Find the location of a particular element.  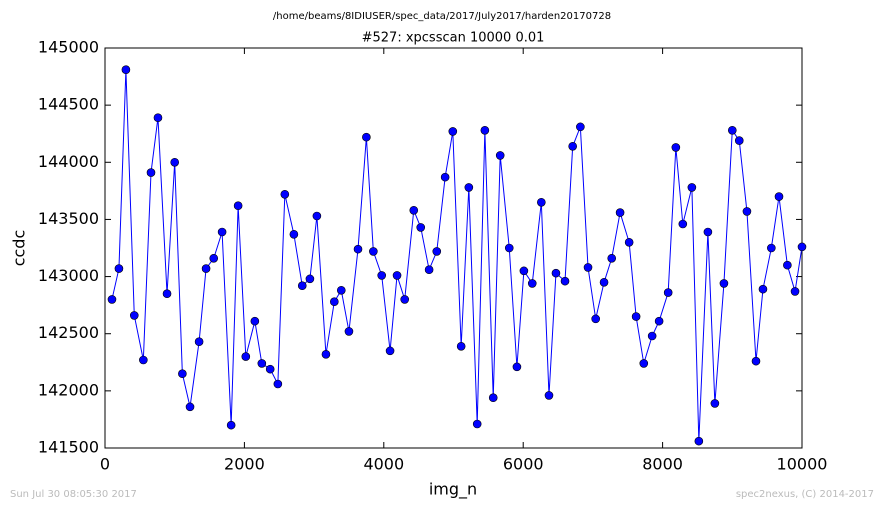

footer-left: Sun Jul 30 08:05:30 2017 is located at coordinates (73, 494).